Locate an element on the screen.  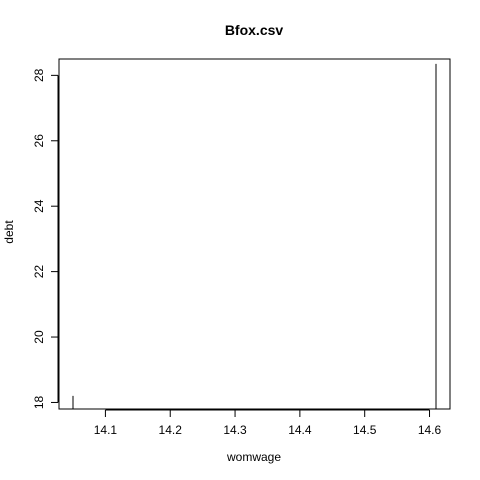
x-axis-label: womwage is located at coordinates (253, 457).